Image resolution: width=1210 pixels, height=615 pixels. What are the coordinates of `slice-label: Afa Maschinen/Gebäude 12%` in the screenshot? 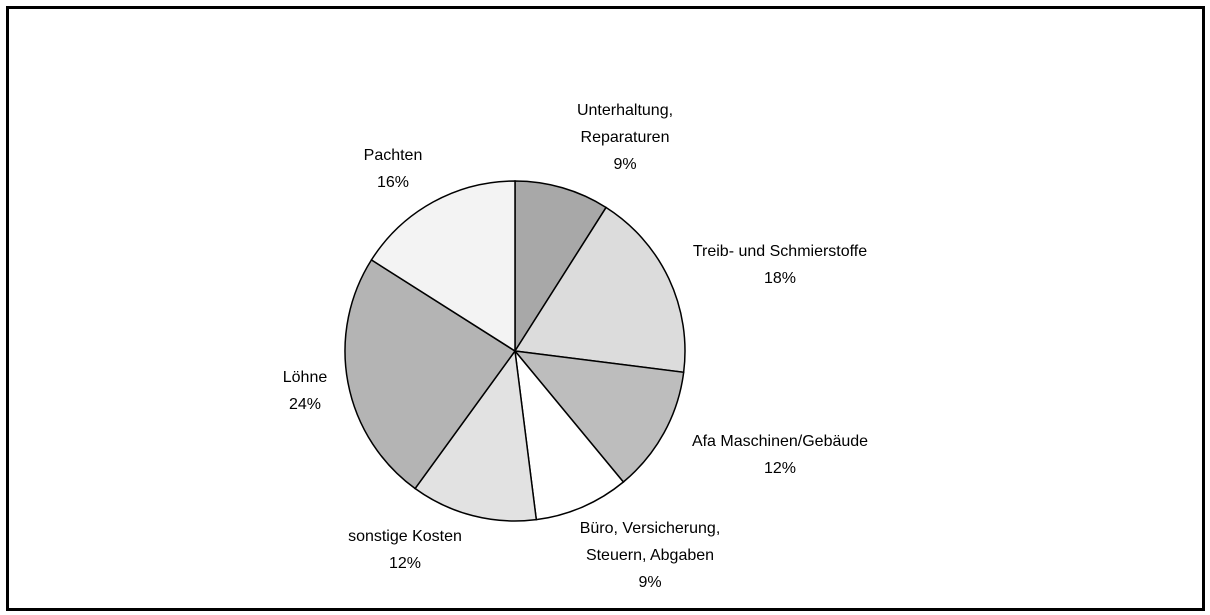 It's located at (780, 455).